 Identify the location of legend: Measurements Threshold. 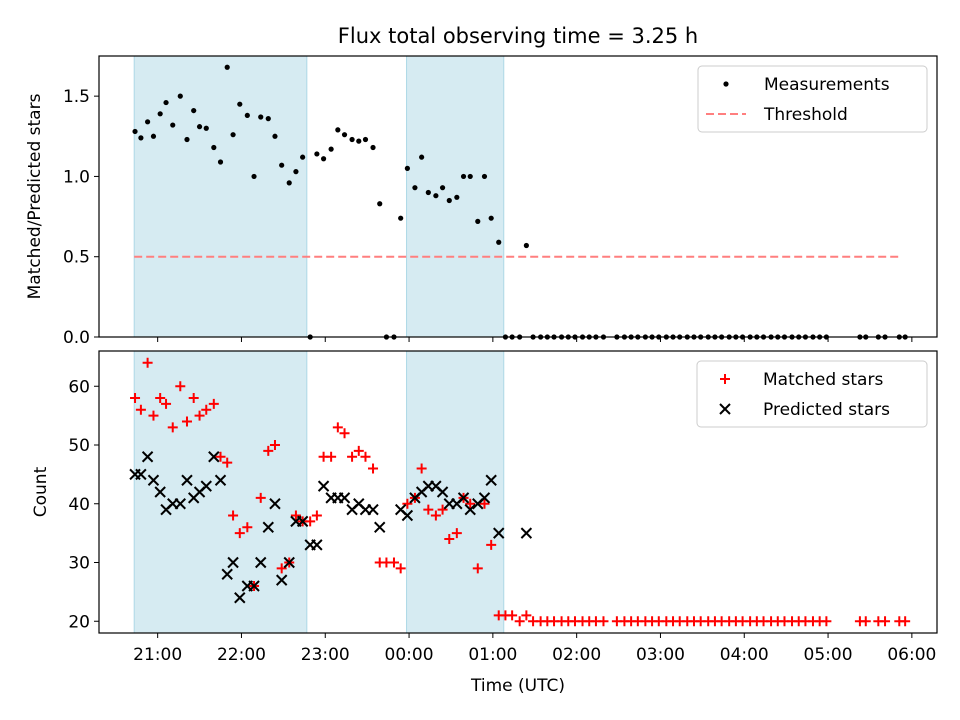
(812, 99).